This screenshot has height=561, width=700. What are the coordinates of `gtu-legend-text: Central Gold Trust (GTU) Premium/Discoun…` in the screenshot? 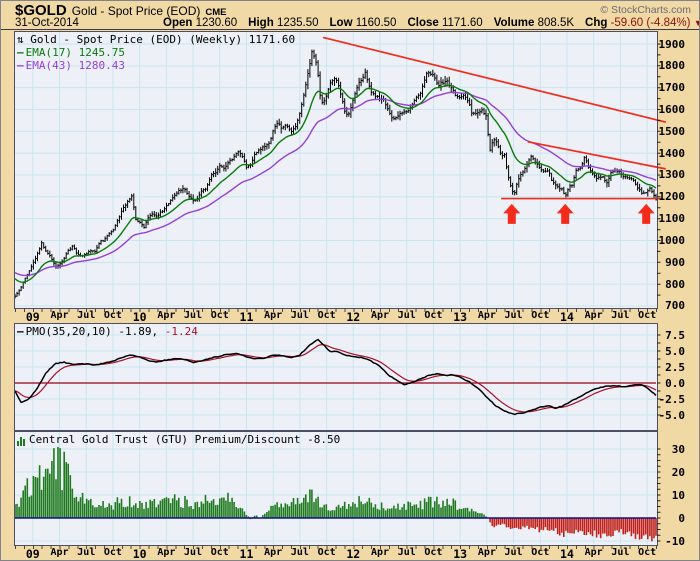 It's located at (185, 439).